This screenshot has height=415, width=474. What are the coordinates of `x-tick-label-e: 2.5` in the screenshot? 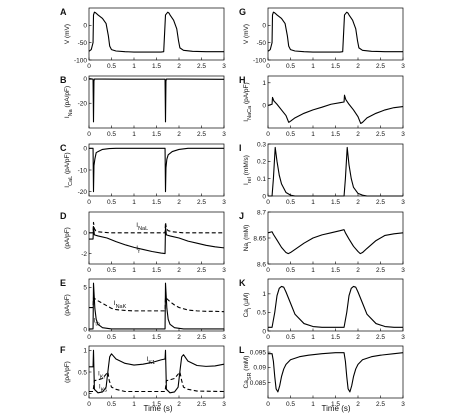 It's located at (201, 337).